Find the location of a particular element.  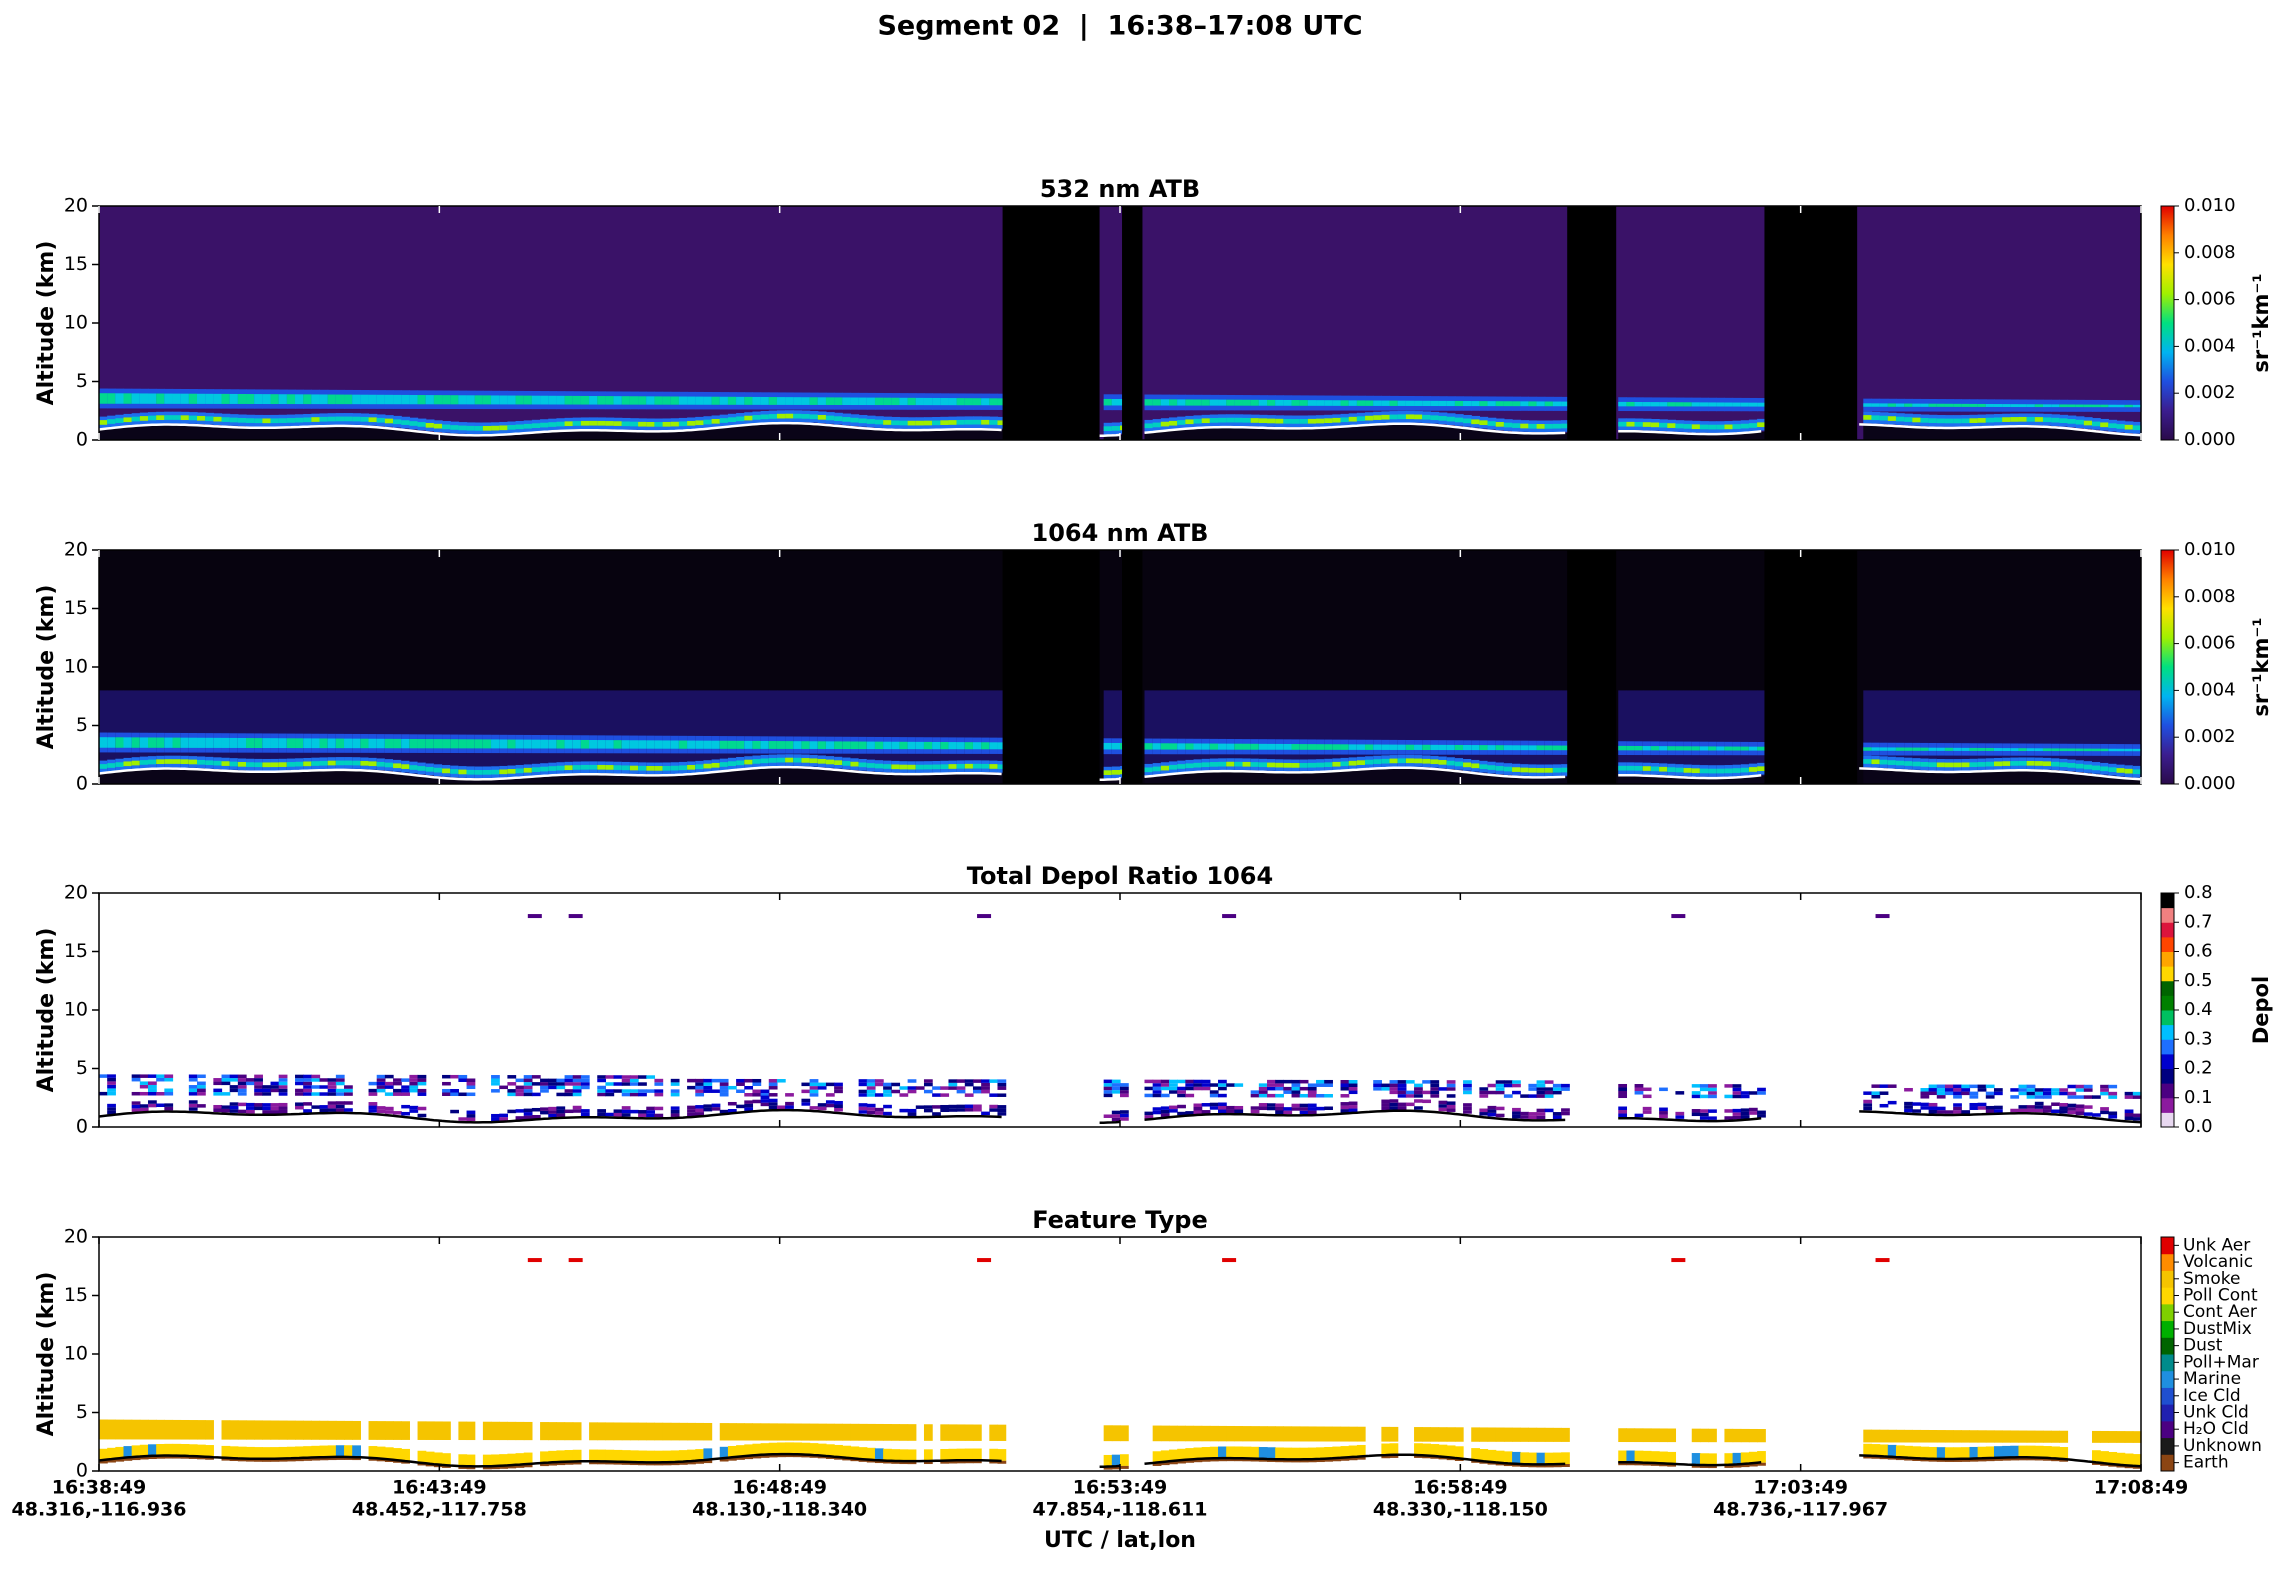

colorbar-tick-label: 0.8 is located at coordinates (2198, 892).